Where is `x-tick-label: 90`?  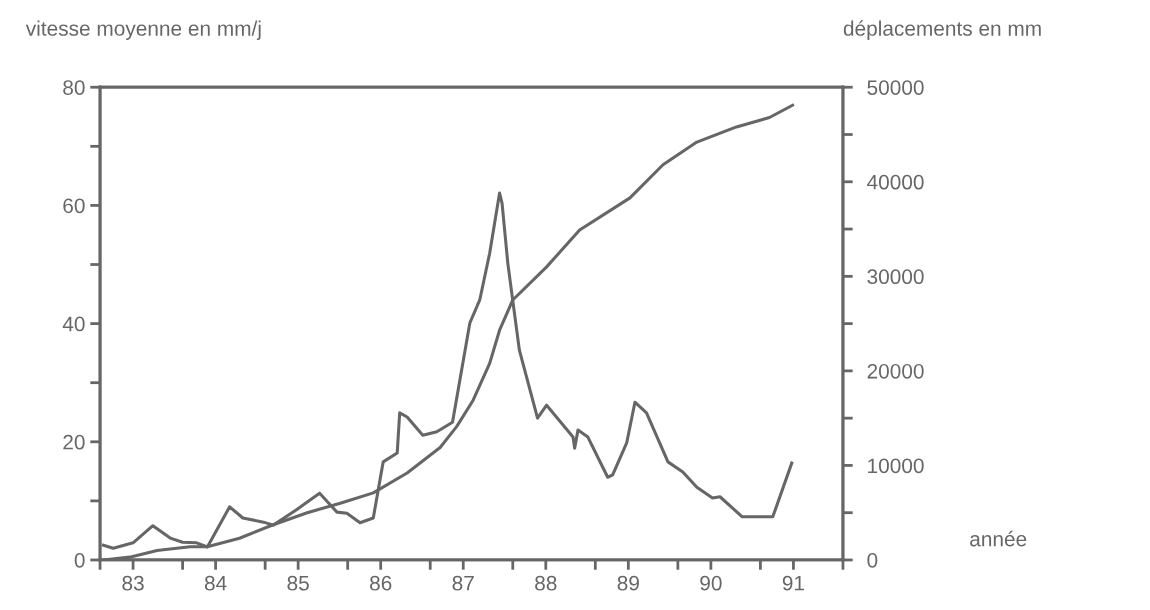
x-tick-label: 90 is located at coordinates (711, 583).